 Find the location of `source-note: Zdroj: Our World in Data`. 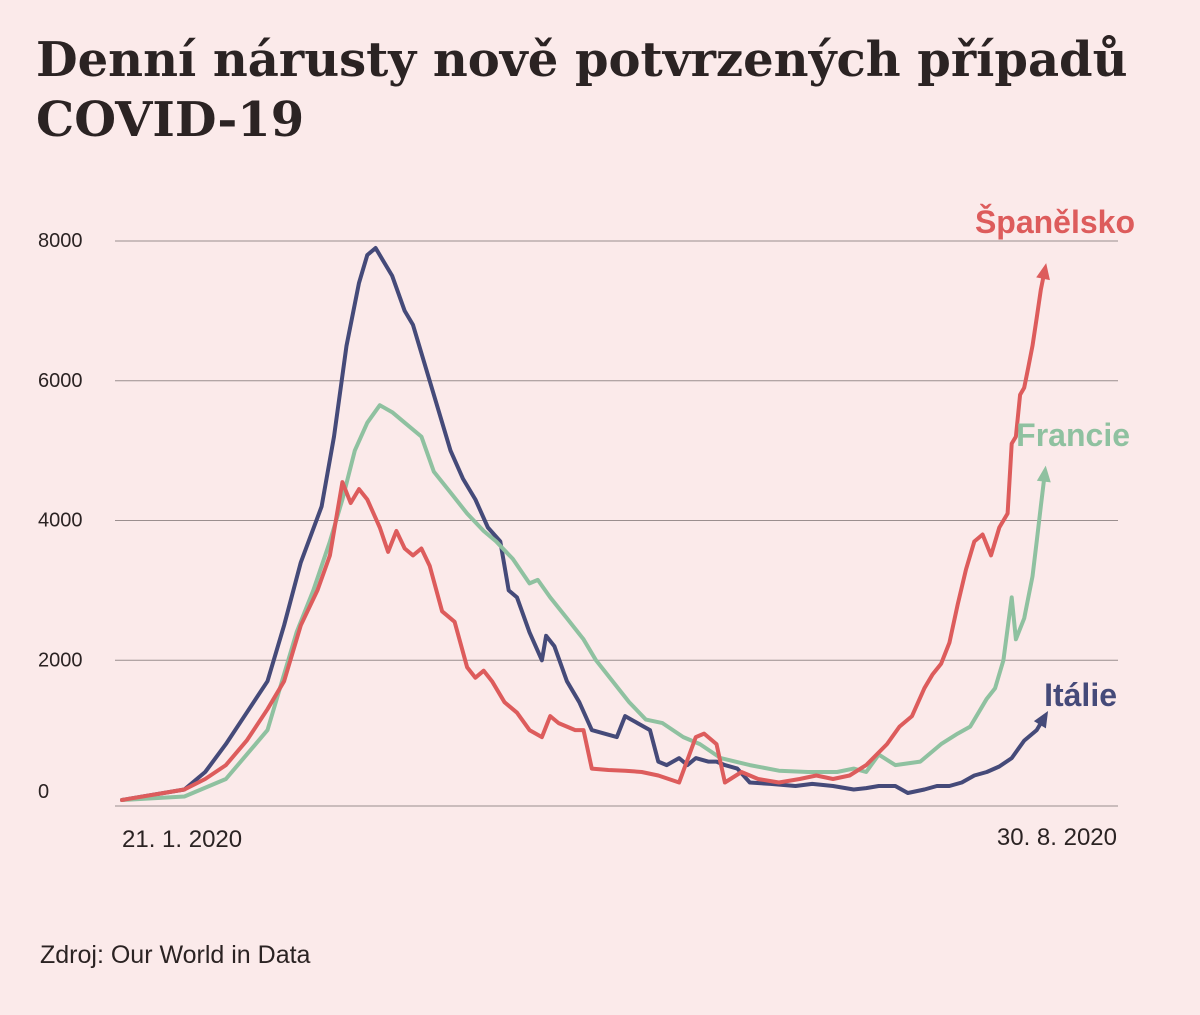

source-note: Zdroj: Our World in Data is located at coordinates (175, 955).